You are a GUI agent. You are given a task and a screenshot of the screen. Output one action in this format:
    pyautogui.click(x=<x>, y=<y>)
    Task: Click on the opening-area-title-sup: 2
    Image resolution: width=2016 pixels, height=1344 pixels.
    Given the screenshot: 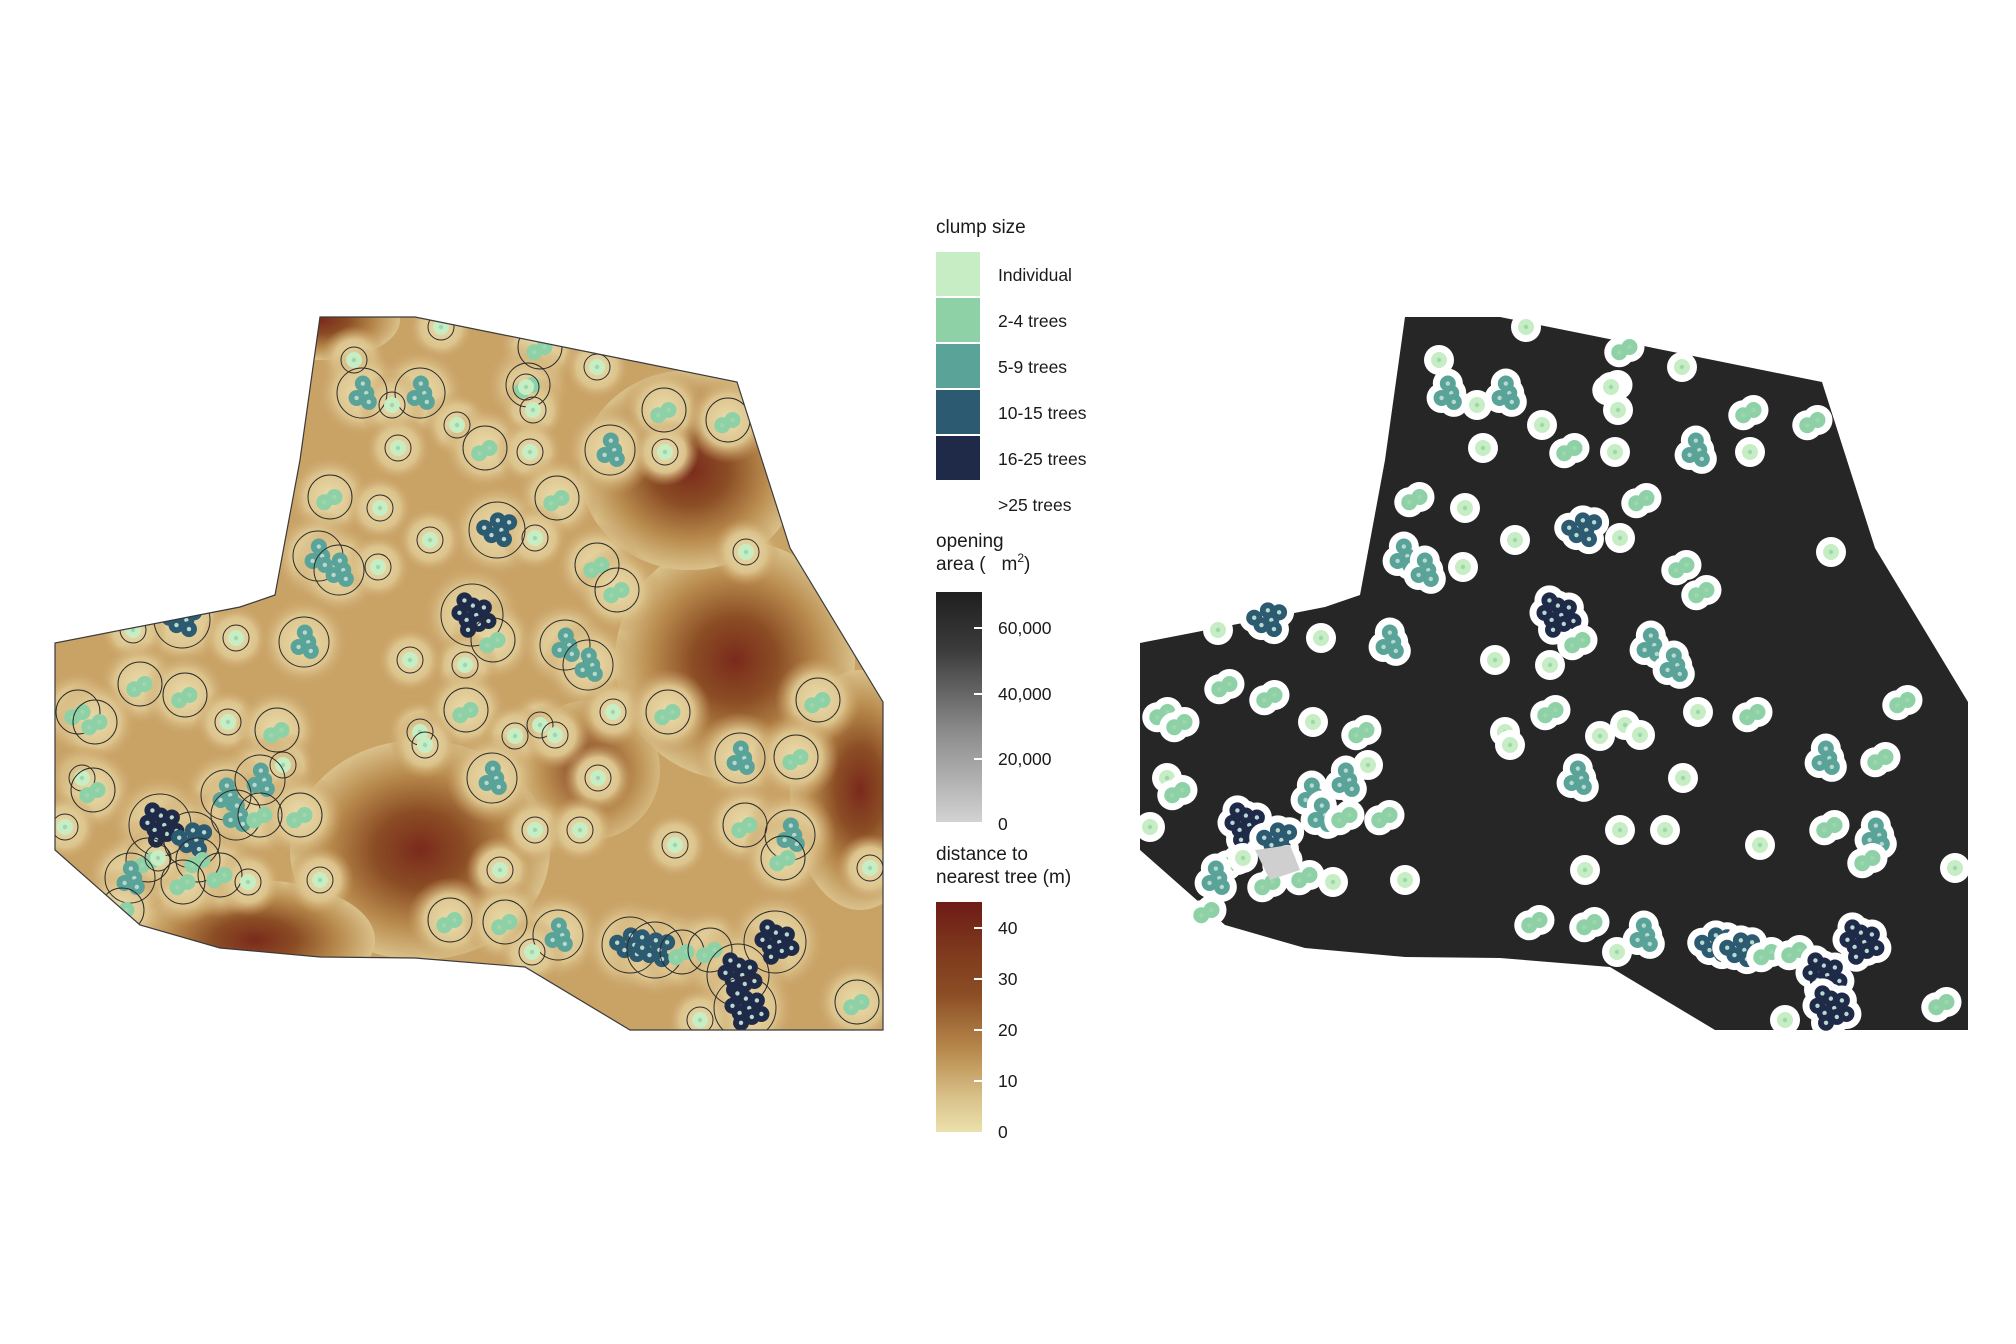 What is the action you would take?
    pyautogui.click(x=1020, y=558)
    